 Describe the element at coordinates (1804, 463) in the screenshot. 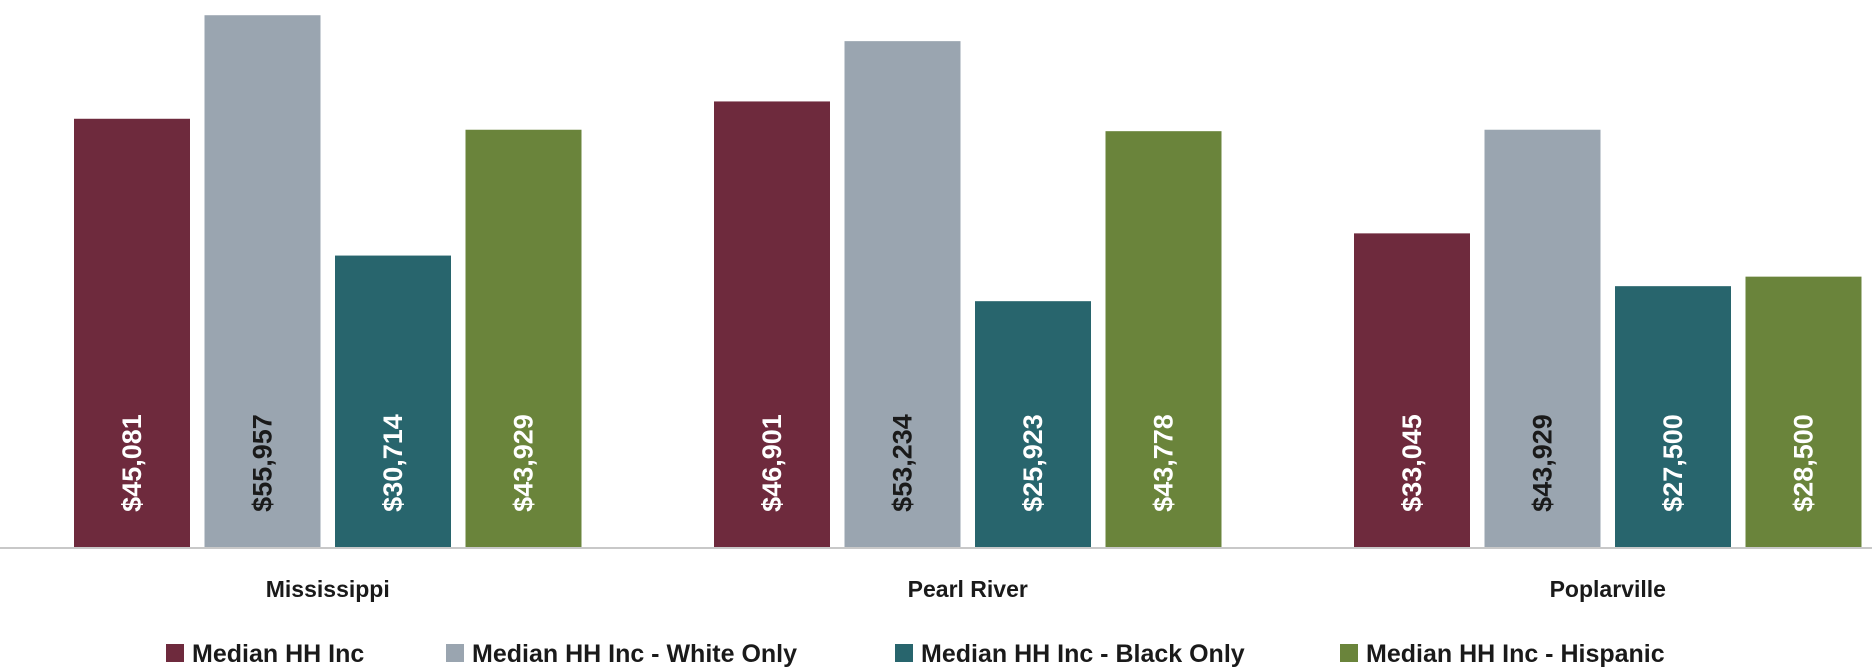

I see `data-label: $28,500` at that location.